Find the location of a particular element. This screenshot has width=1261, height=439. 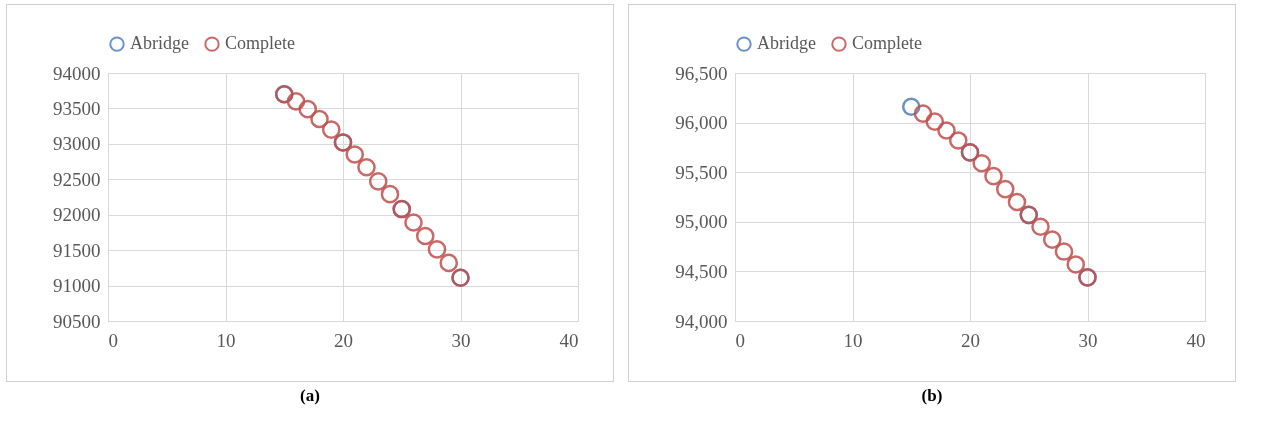

y-tick-label: 94,500 is located at coordinates (701, 271).